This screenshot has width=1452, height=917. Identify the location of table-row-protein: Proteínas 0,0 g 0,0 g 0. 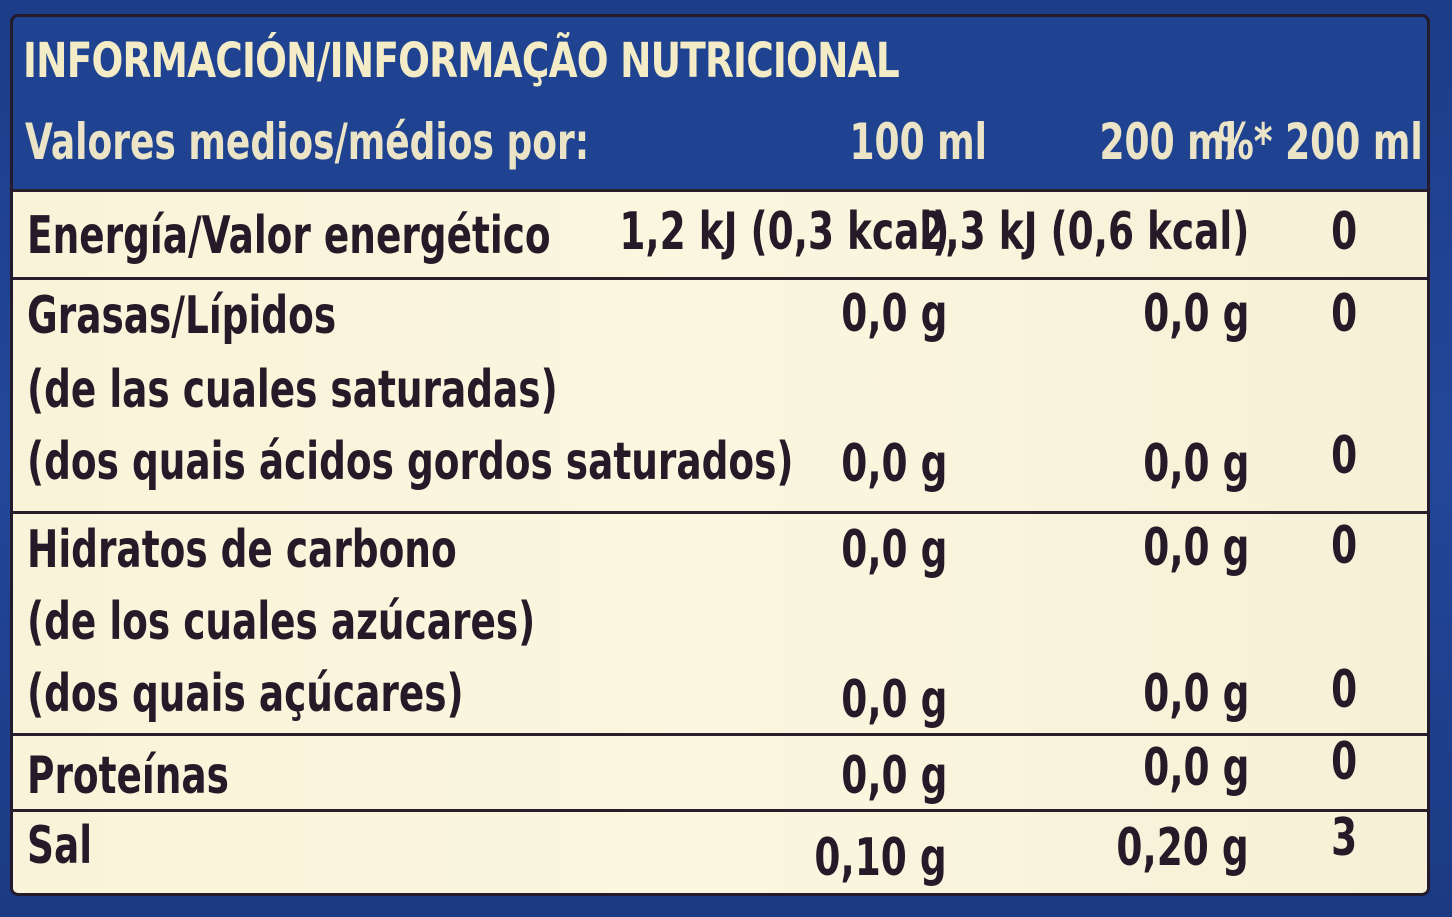
(720, 771).